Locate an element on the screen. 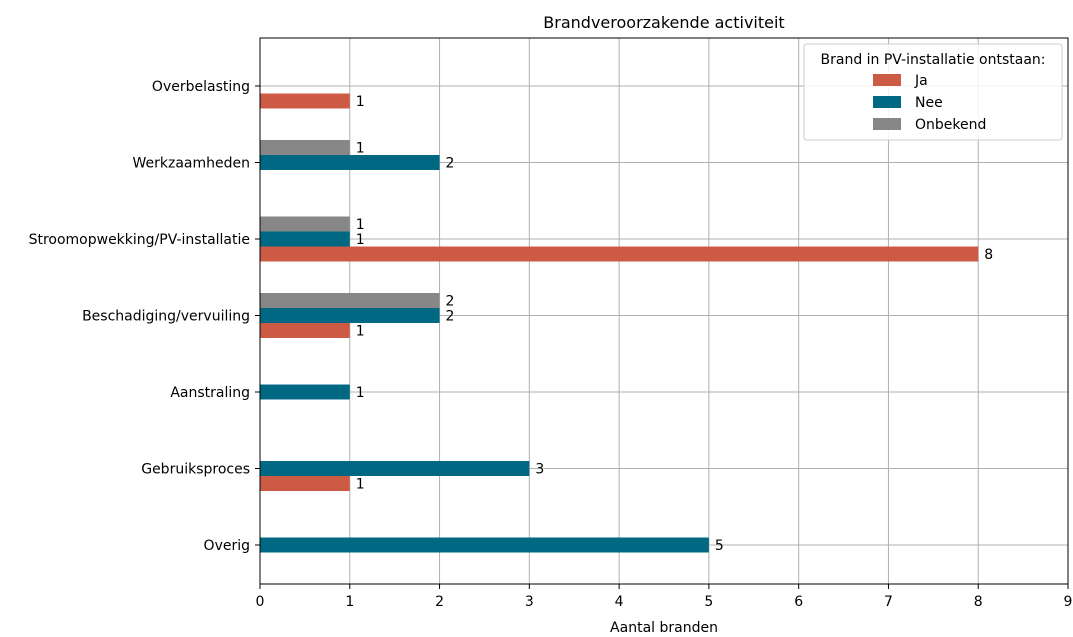 Image resolution: width=1073 pixels, height=637 pixels. category-label: Aanstraling is located at coordinates (210, 393).